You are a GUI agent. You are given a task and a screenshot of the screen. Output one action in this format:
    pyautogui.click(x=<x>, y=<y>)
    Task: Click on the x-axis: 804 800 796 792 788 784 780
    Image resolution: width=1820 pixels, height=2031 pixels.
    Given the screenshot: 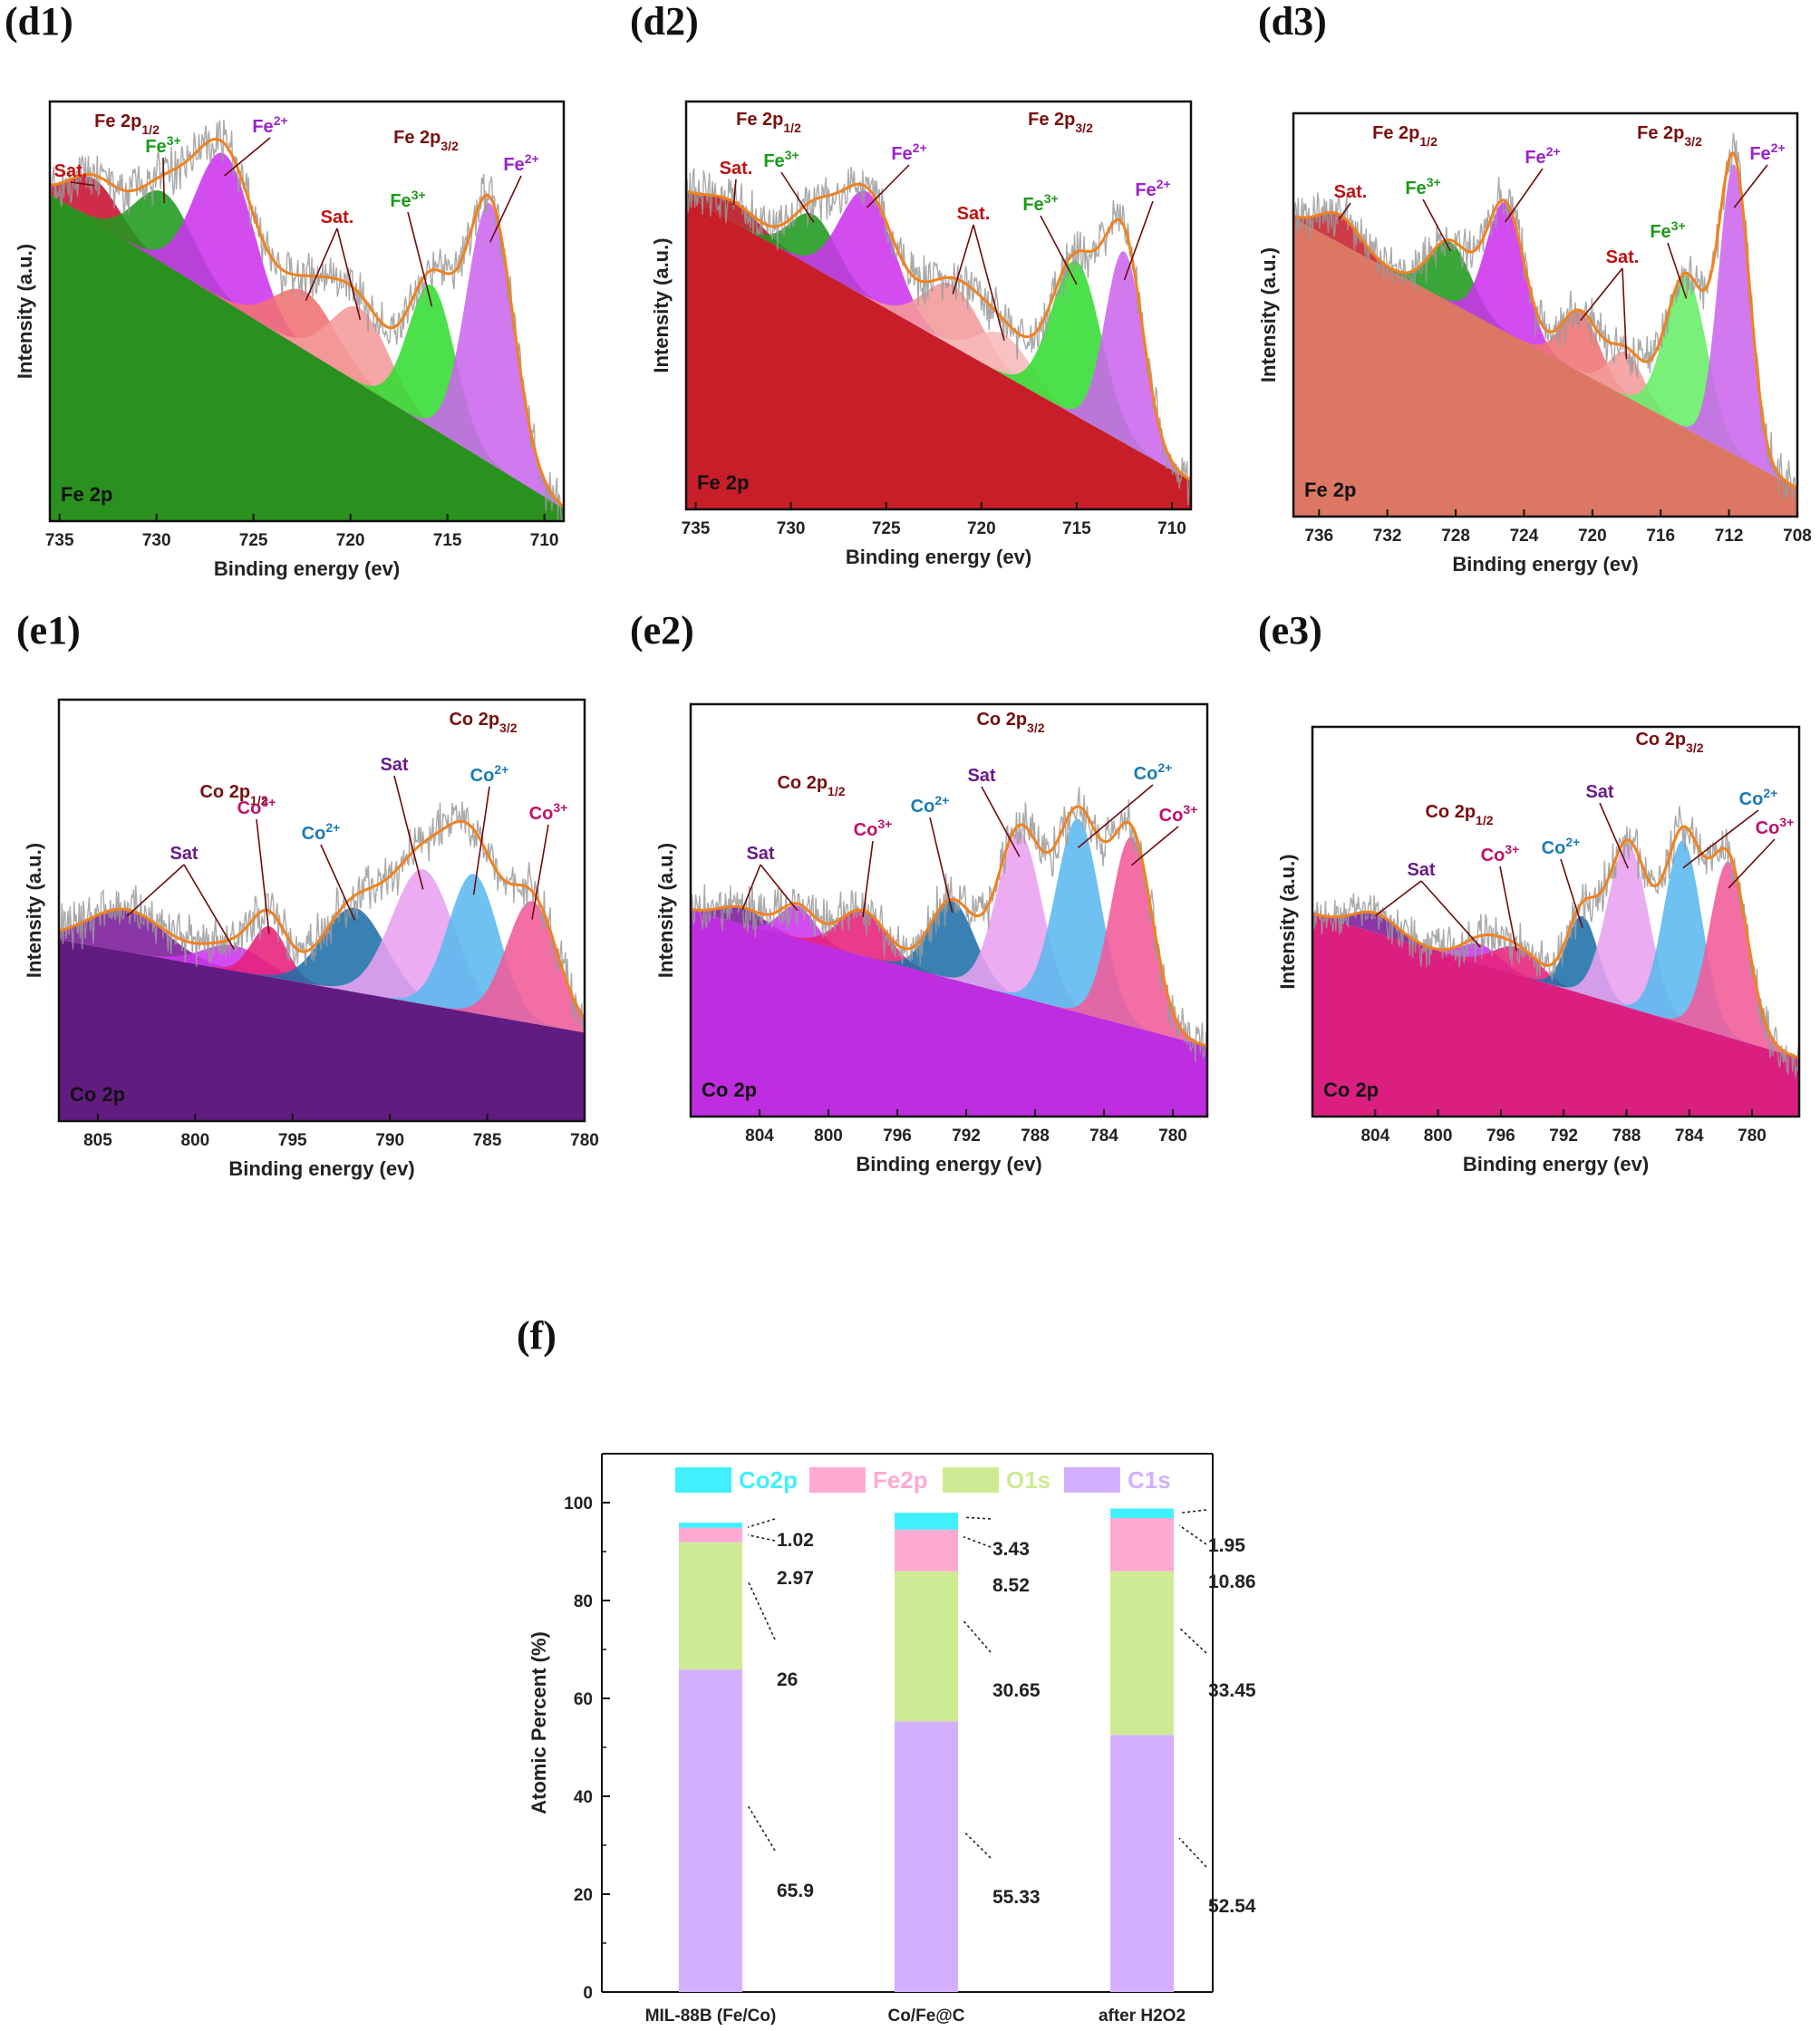 What is the action you would take?
    pyautogui.click(x=966, y=1127)
    